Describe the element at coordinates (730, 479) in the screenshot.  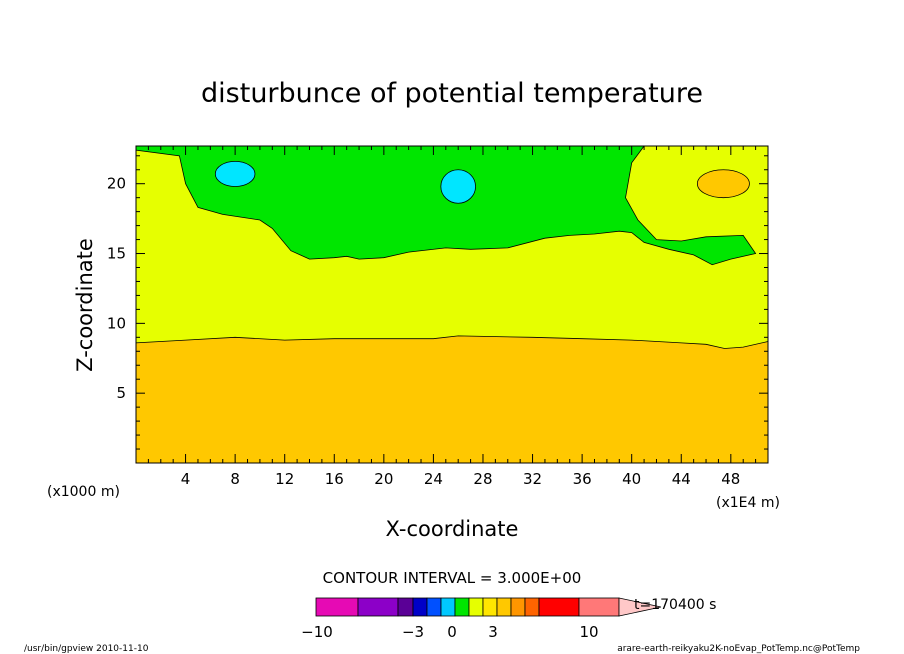
I see `x-tick-label: 48` at that location.